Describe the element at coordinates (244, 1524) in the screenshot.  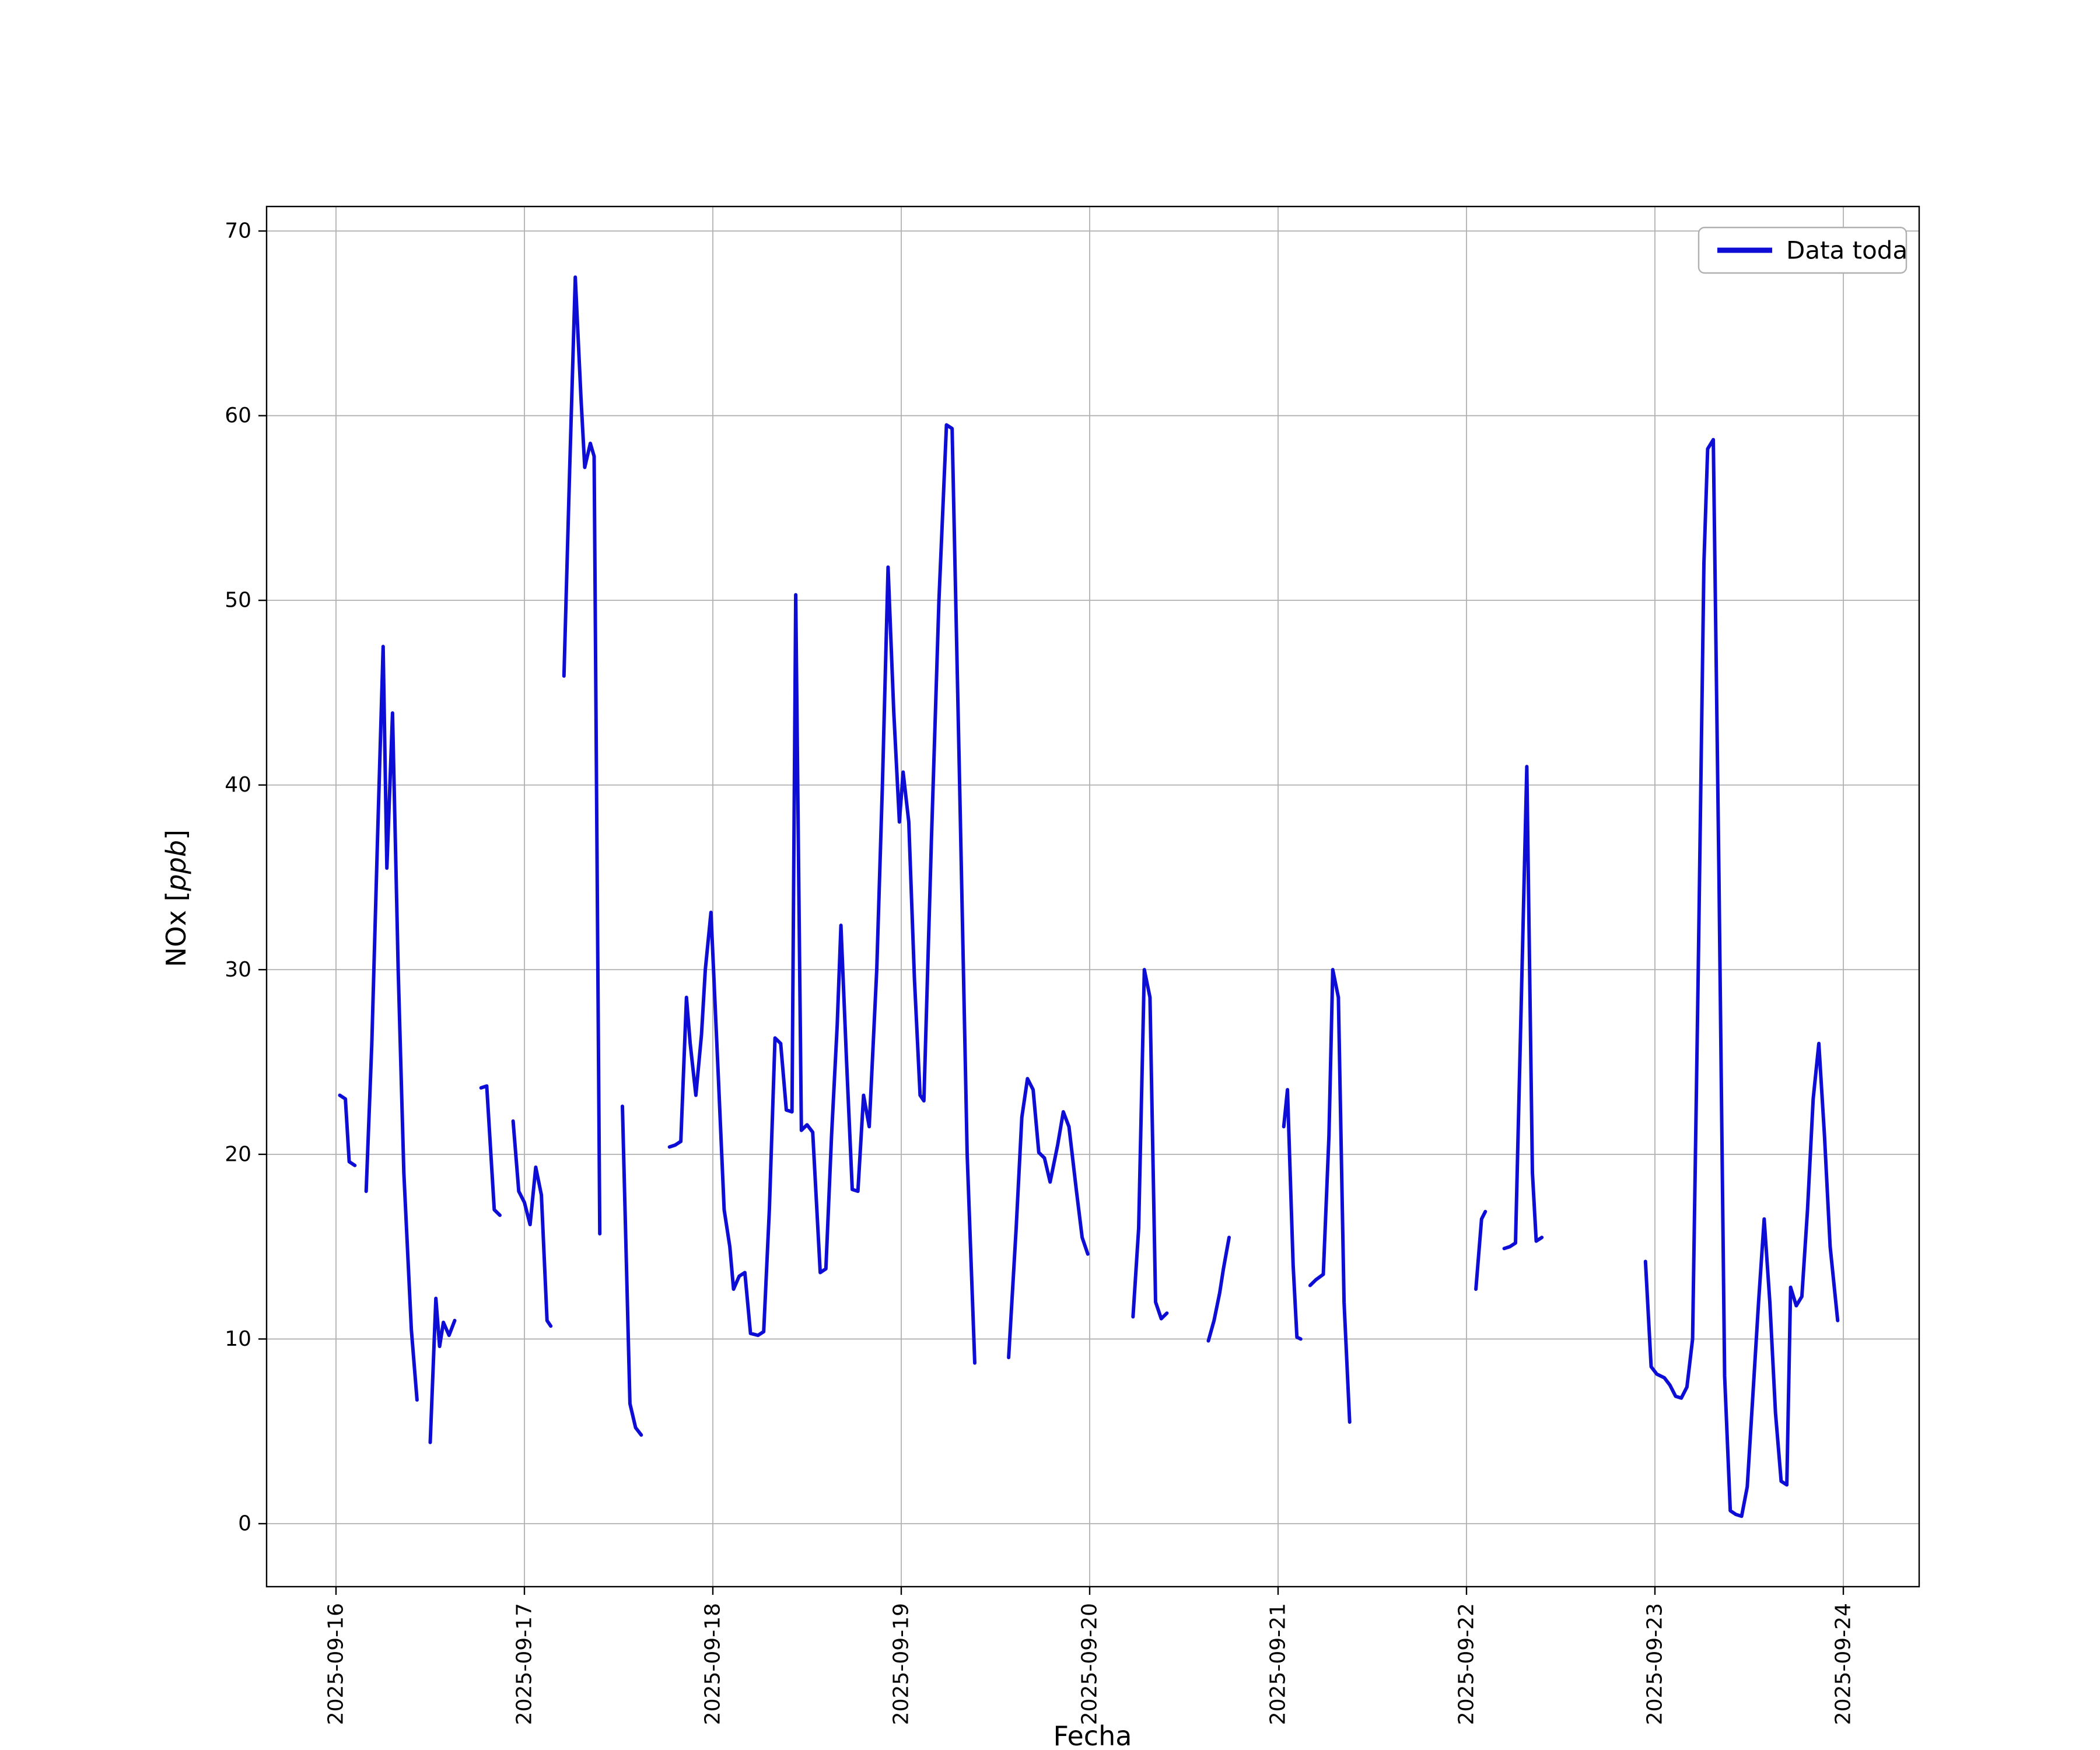
I see `y-tick-label: 0` at that location.